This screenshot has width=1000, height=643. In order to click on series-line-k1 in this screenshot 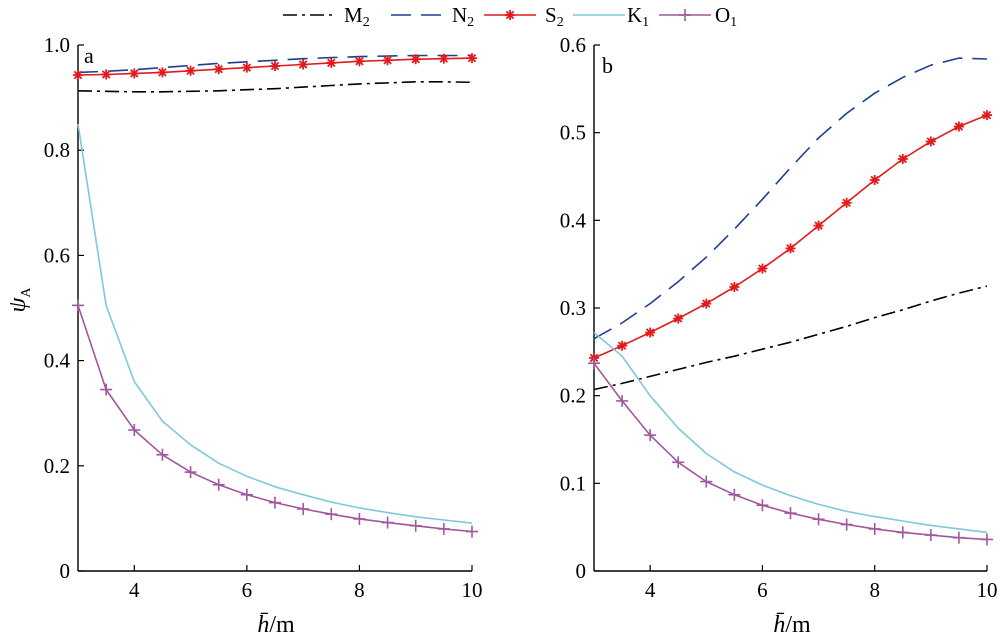, I will do `click(790, 432)`.